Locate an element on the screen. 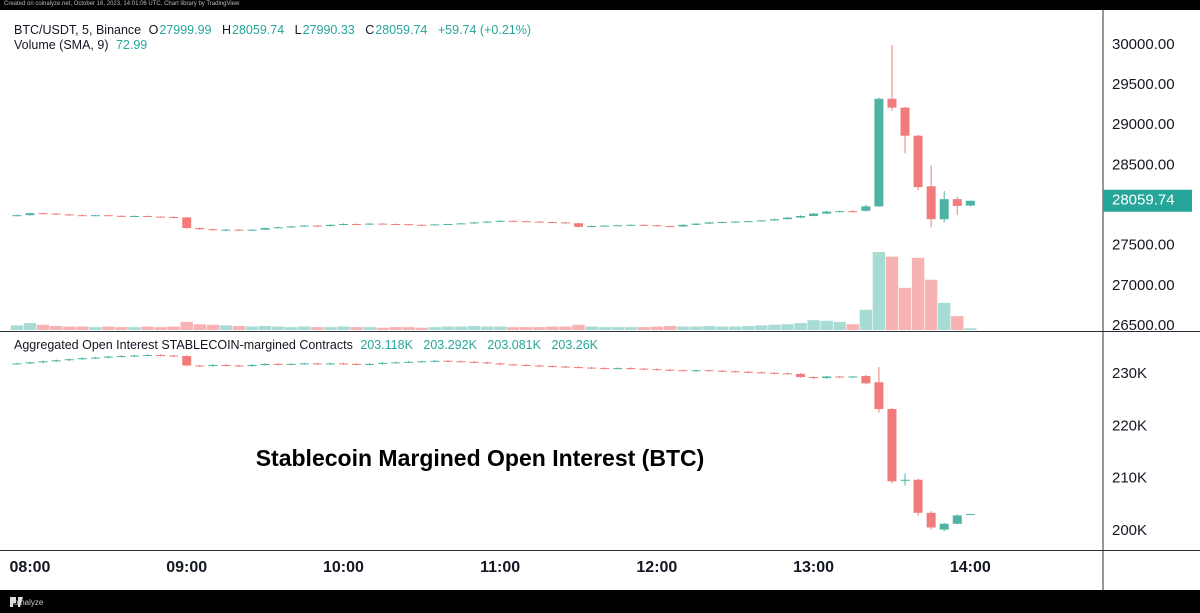  y-tick-label: 30000.00 is located at coordinates (1143, 44).